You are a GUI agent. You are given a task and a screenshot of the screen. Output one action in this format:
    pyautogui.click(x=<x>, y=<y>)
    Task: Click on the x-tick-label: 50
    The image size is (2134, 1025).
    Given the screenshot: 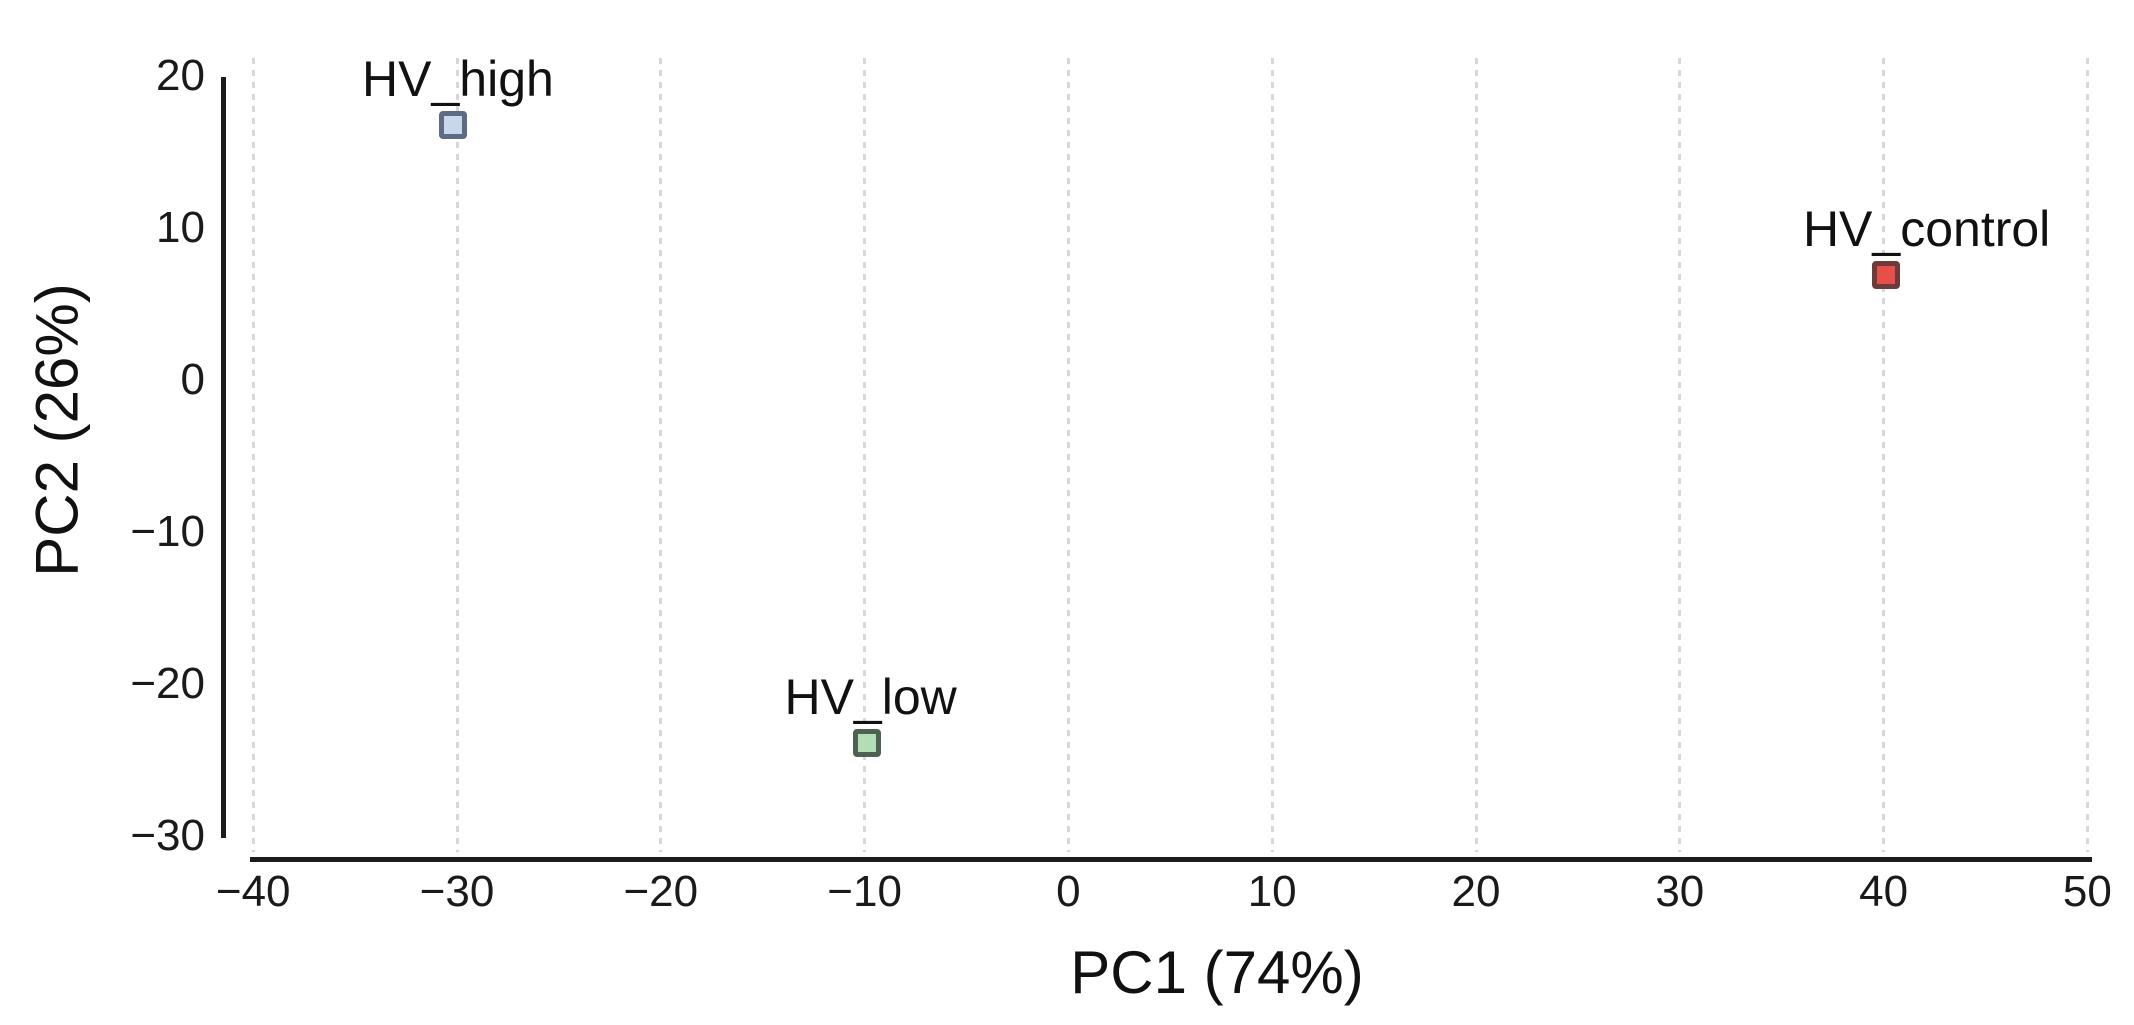 What is the action you would take?
    pyautogui.click(x=2087, y=891)
    